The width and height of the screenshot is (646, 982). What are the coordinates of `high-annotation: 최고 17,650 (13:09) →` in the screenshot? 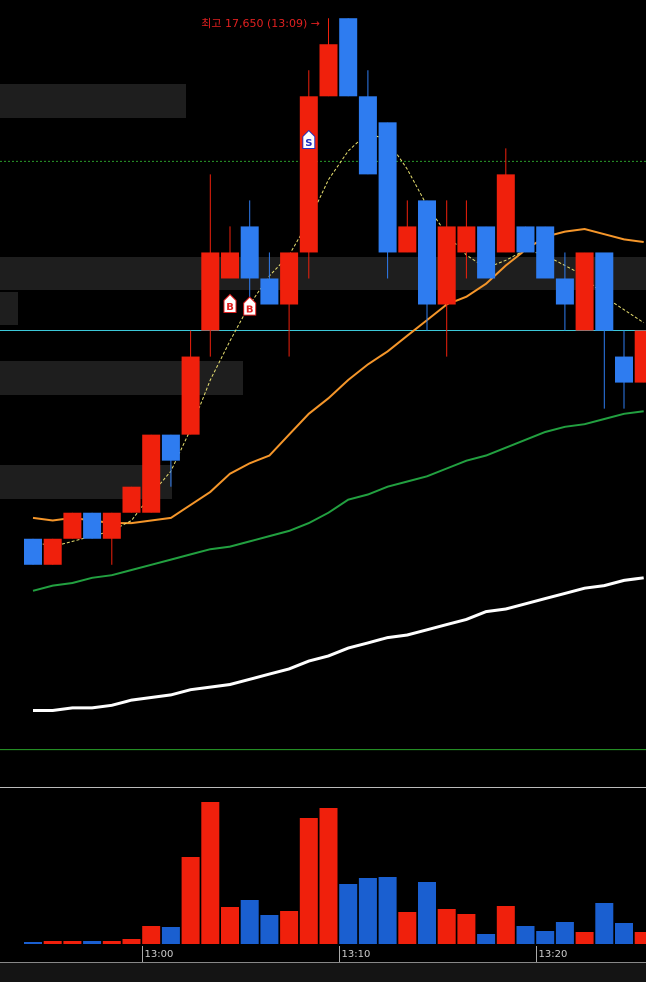 It's located at (260, 23).